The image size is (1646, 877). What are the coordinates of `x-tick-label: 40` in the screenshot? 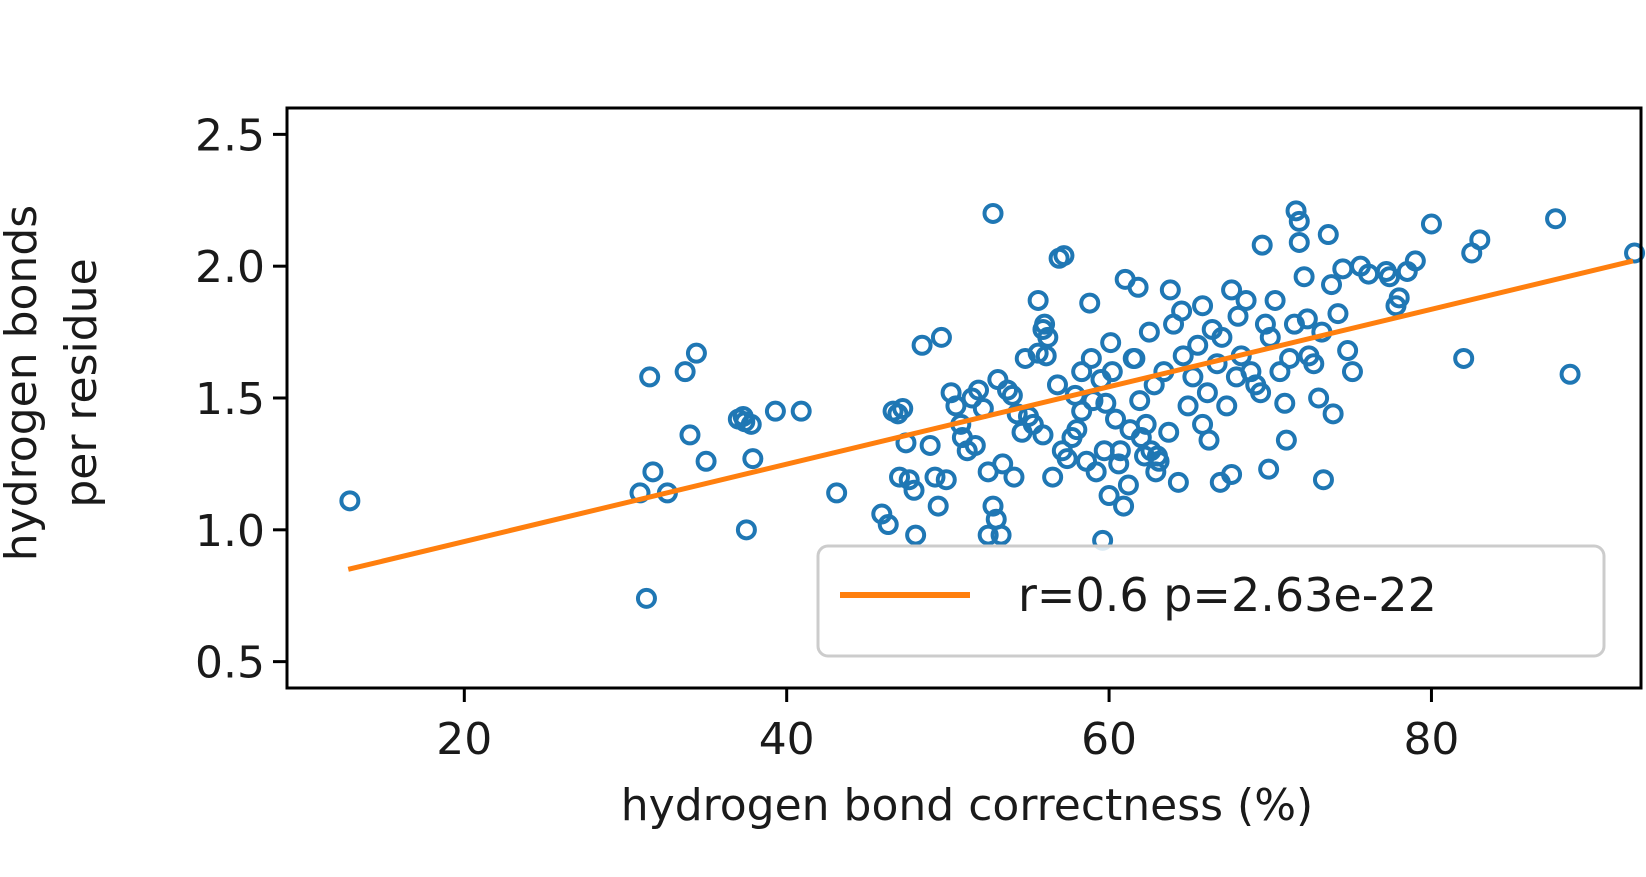 It's located at (787, 739).